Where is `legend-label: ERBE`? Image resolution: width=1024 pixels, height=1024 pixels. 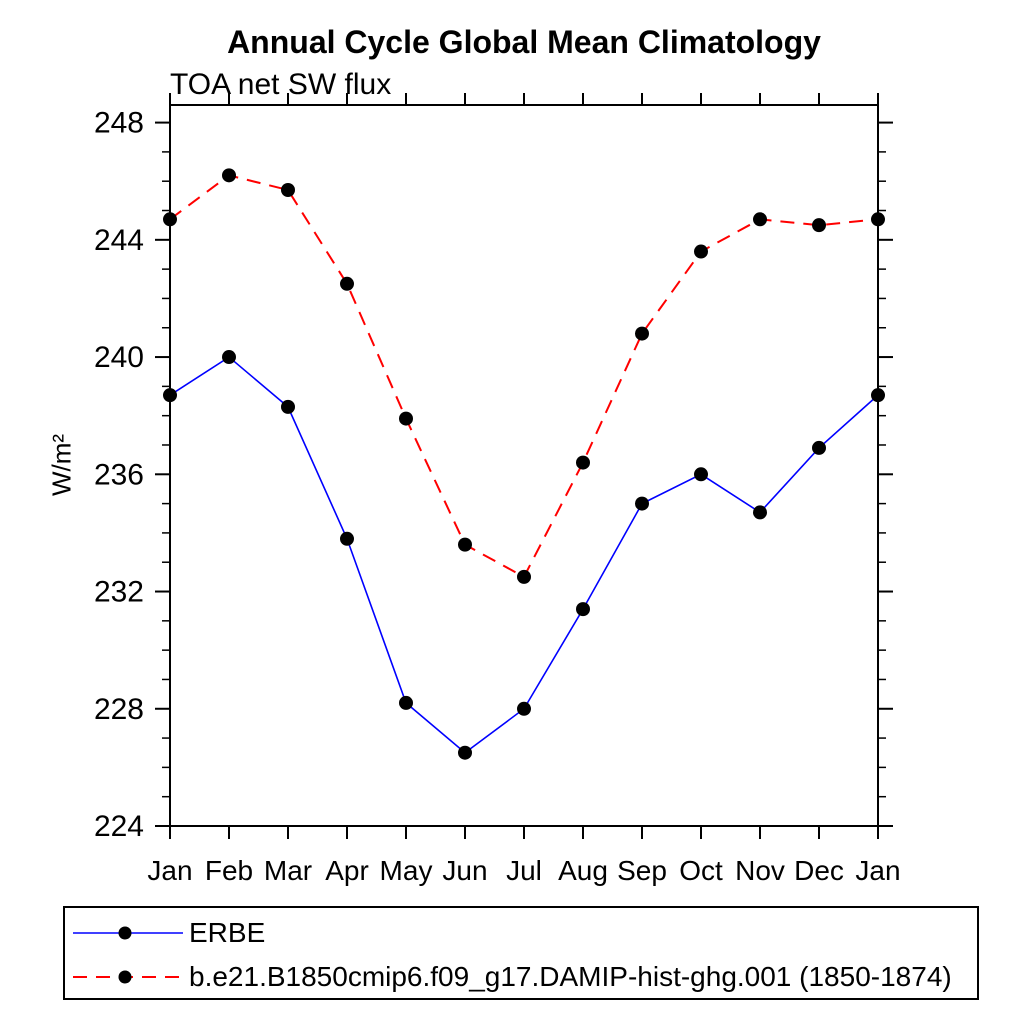
legend-label: ERBE is located at coordinates (227, 932).